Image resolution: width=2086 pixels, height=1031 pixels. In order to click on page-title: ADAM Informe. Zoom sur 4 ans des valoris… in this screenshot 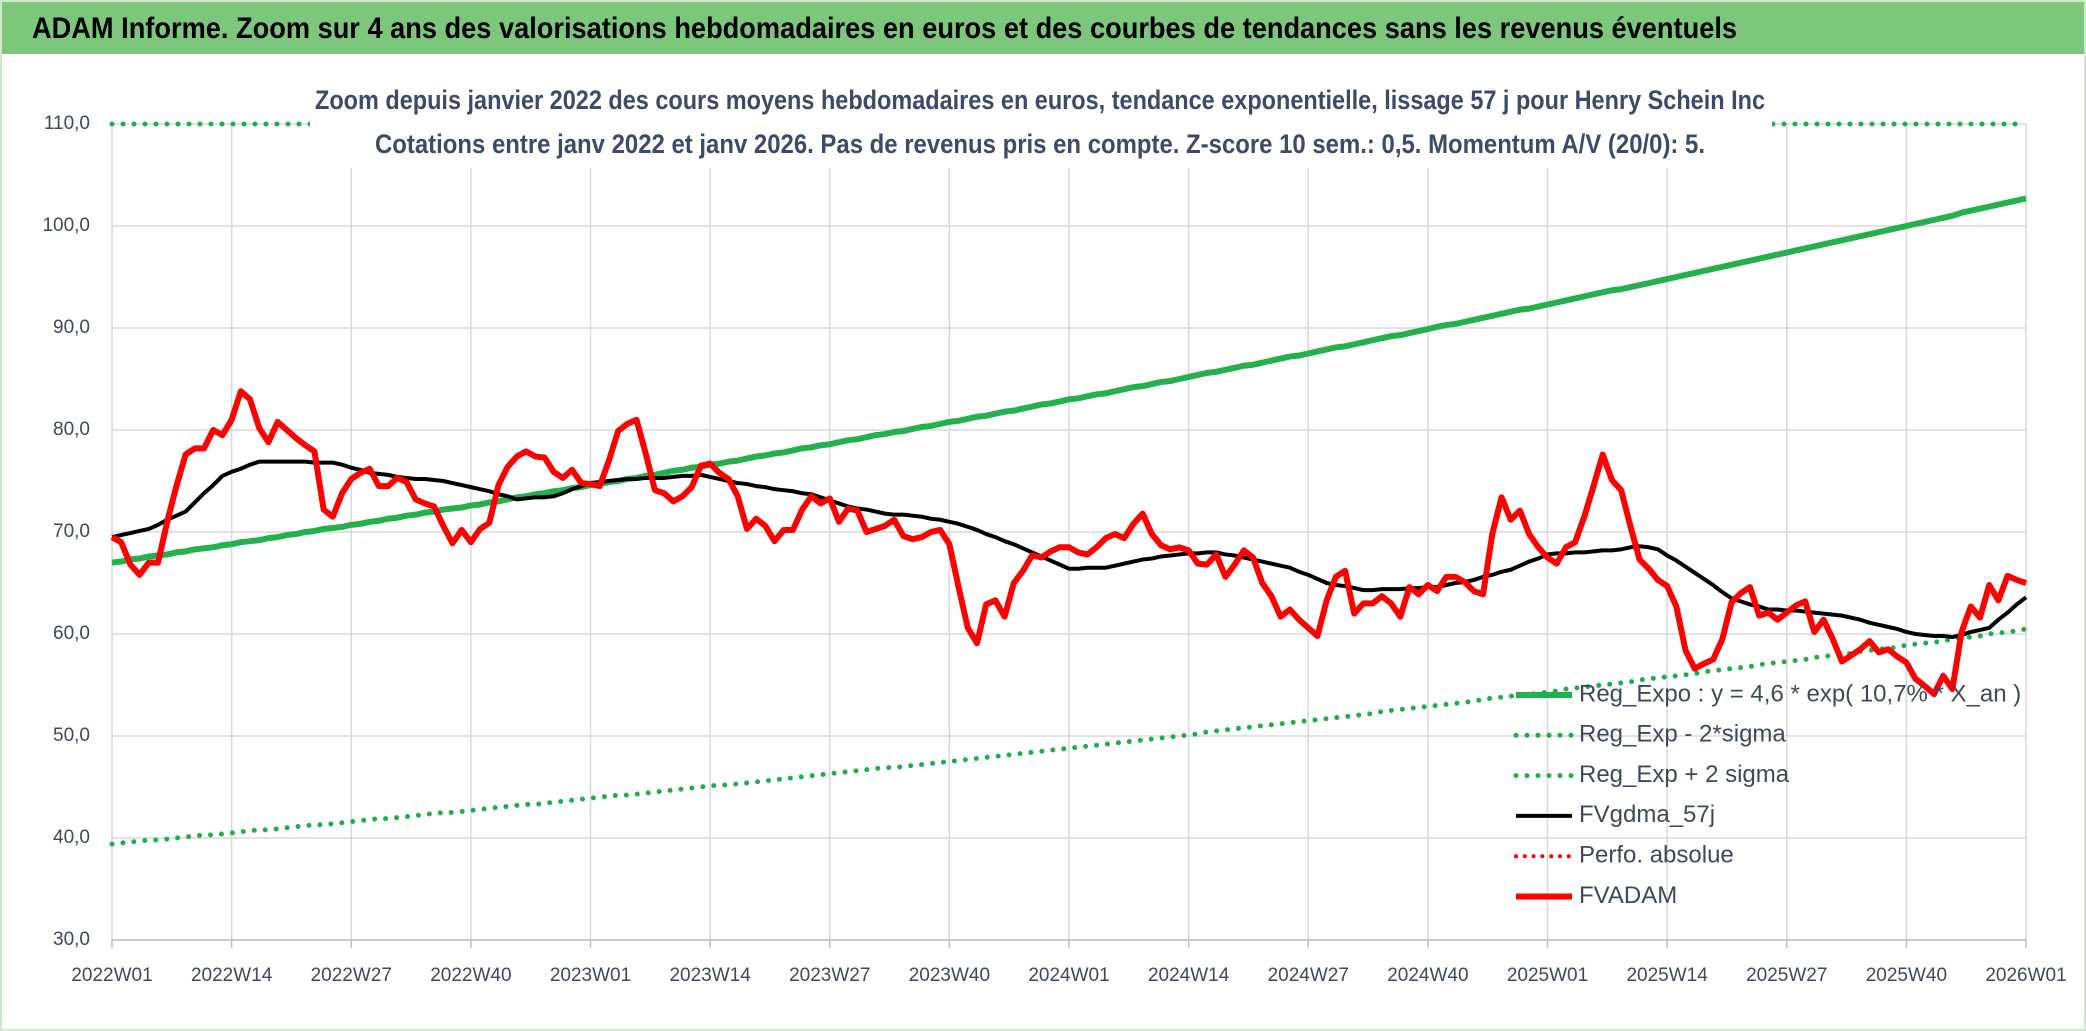, I will do `click(884, 28)`.